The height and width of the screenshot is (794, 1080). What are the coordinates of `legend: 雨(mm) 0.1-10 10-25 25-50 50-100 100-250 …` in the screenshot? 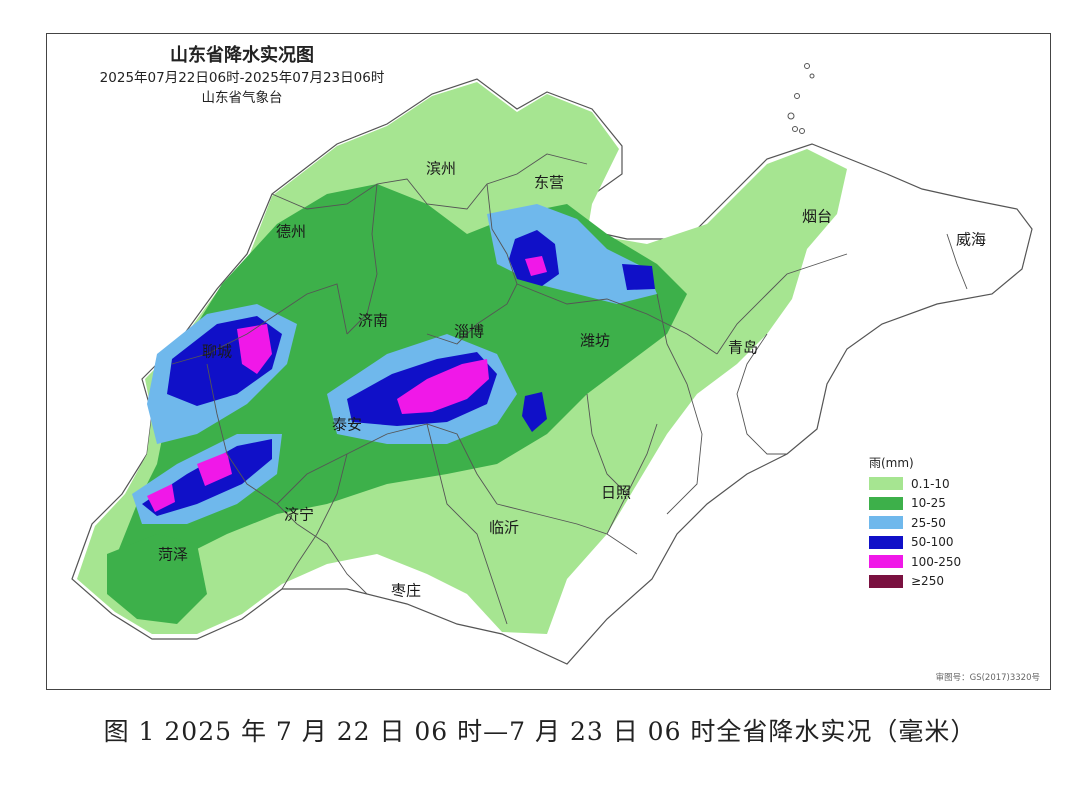 It's located at (939, 522).